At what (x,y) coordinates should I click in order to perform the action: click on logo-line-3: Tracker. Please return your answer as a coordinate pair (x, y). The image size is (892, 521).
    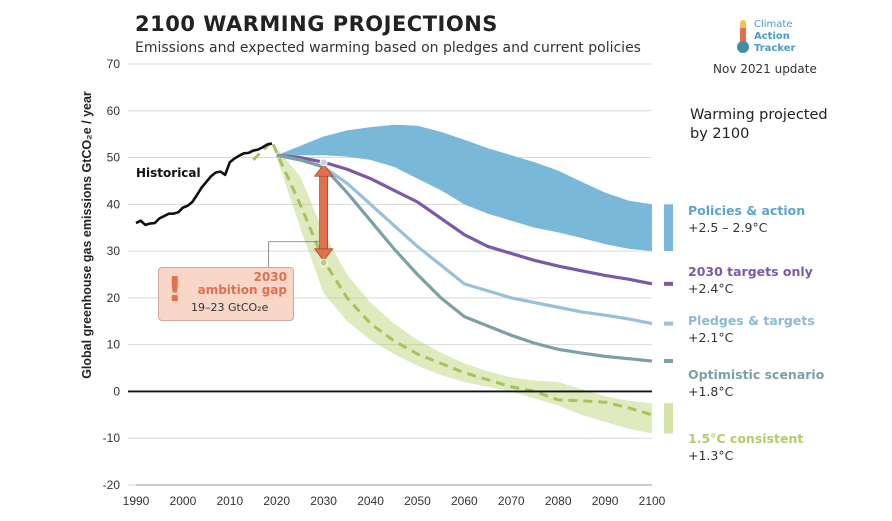
    Looking at the image, I should click on (775, 48).